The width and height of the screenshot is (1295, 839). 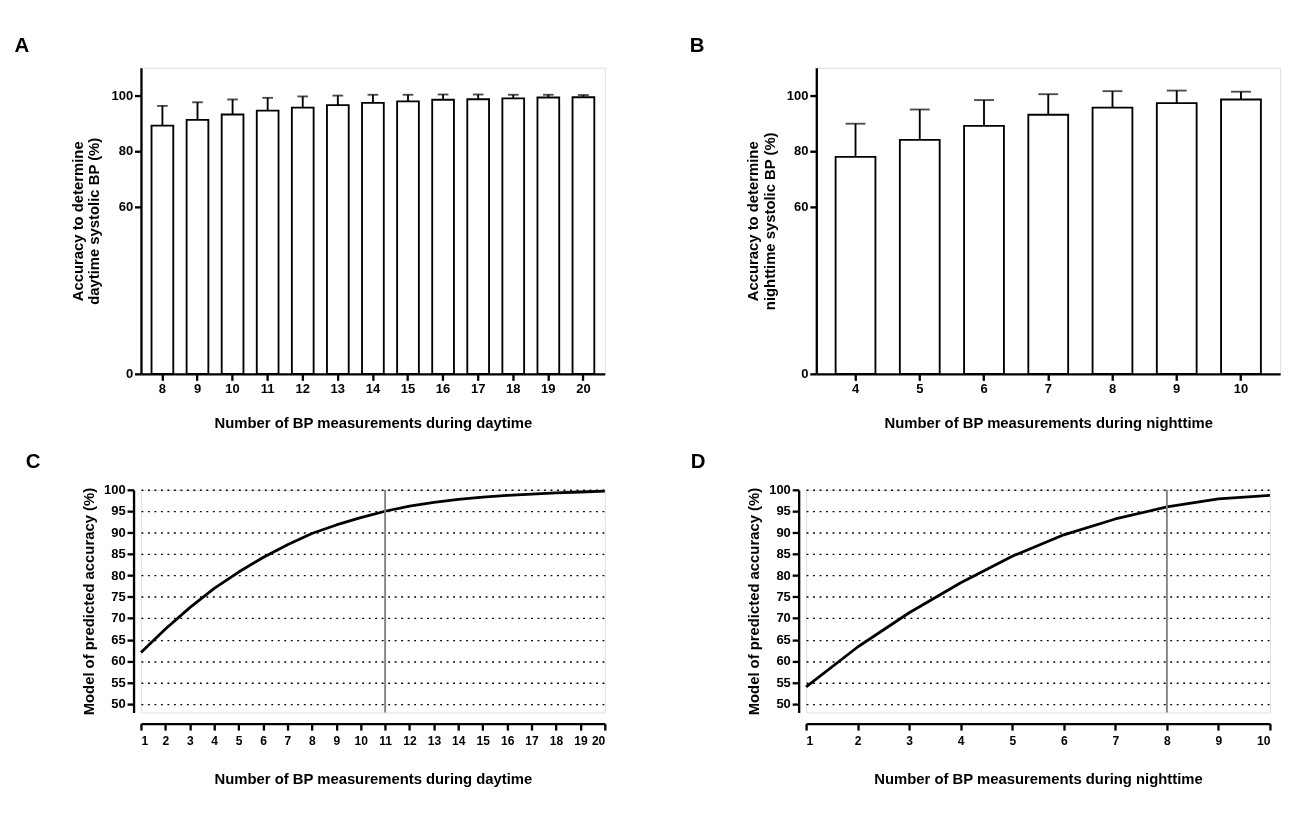 I want to click on y-axis-title: Accuracy to determine nighttime systolic BP (%), so click(x=761, y=221).